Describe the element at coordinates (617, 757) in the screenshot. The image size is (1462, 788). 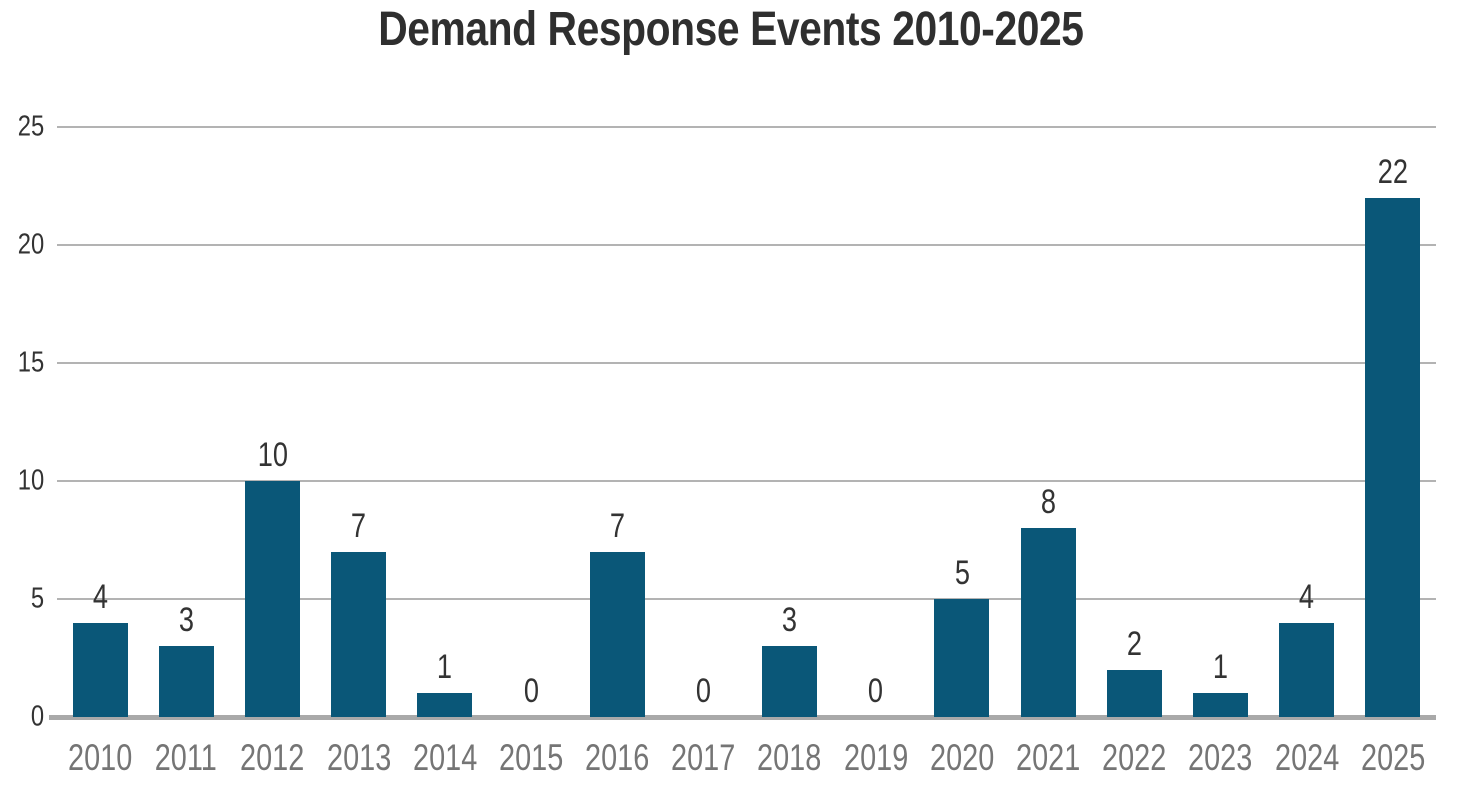
I see `x-axis-label: 2016` at that location.